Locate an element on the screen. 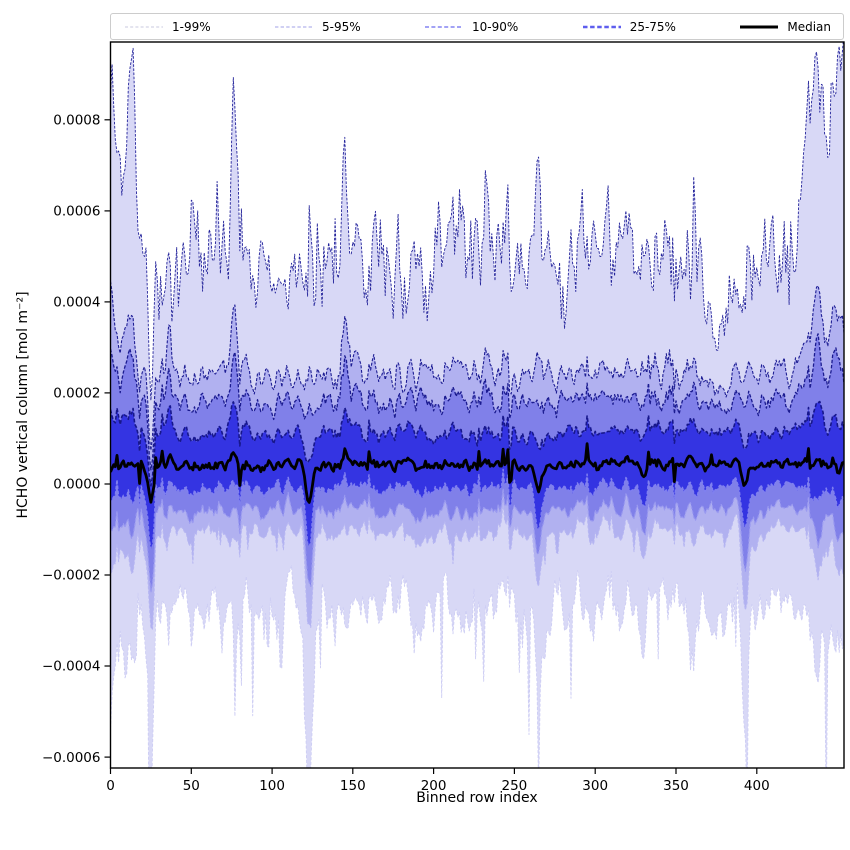 This screenshot has width=850, height=850. y-tick-label: −0.0002 is located at coordinates (71, 576).